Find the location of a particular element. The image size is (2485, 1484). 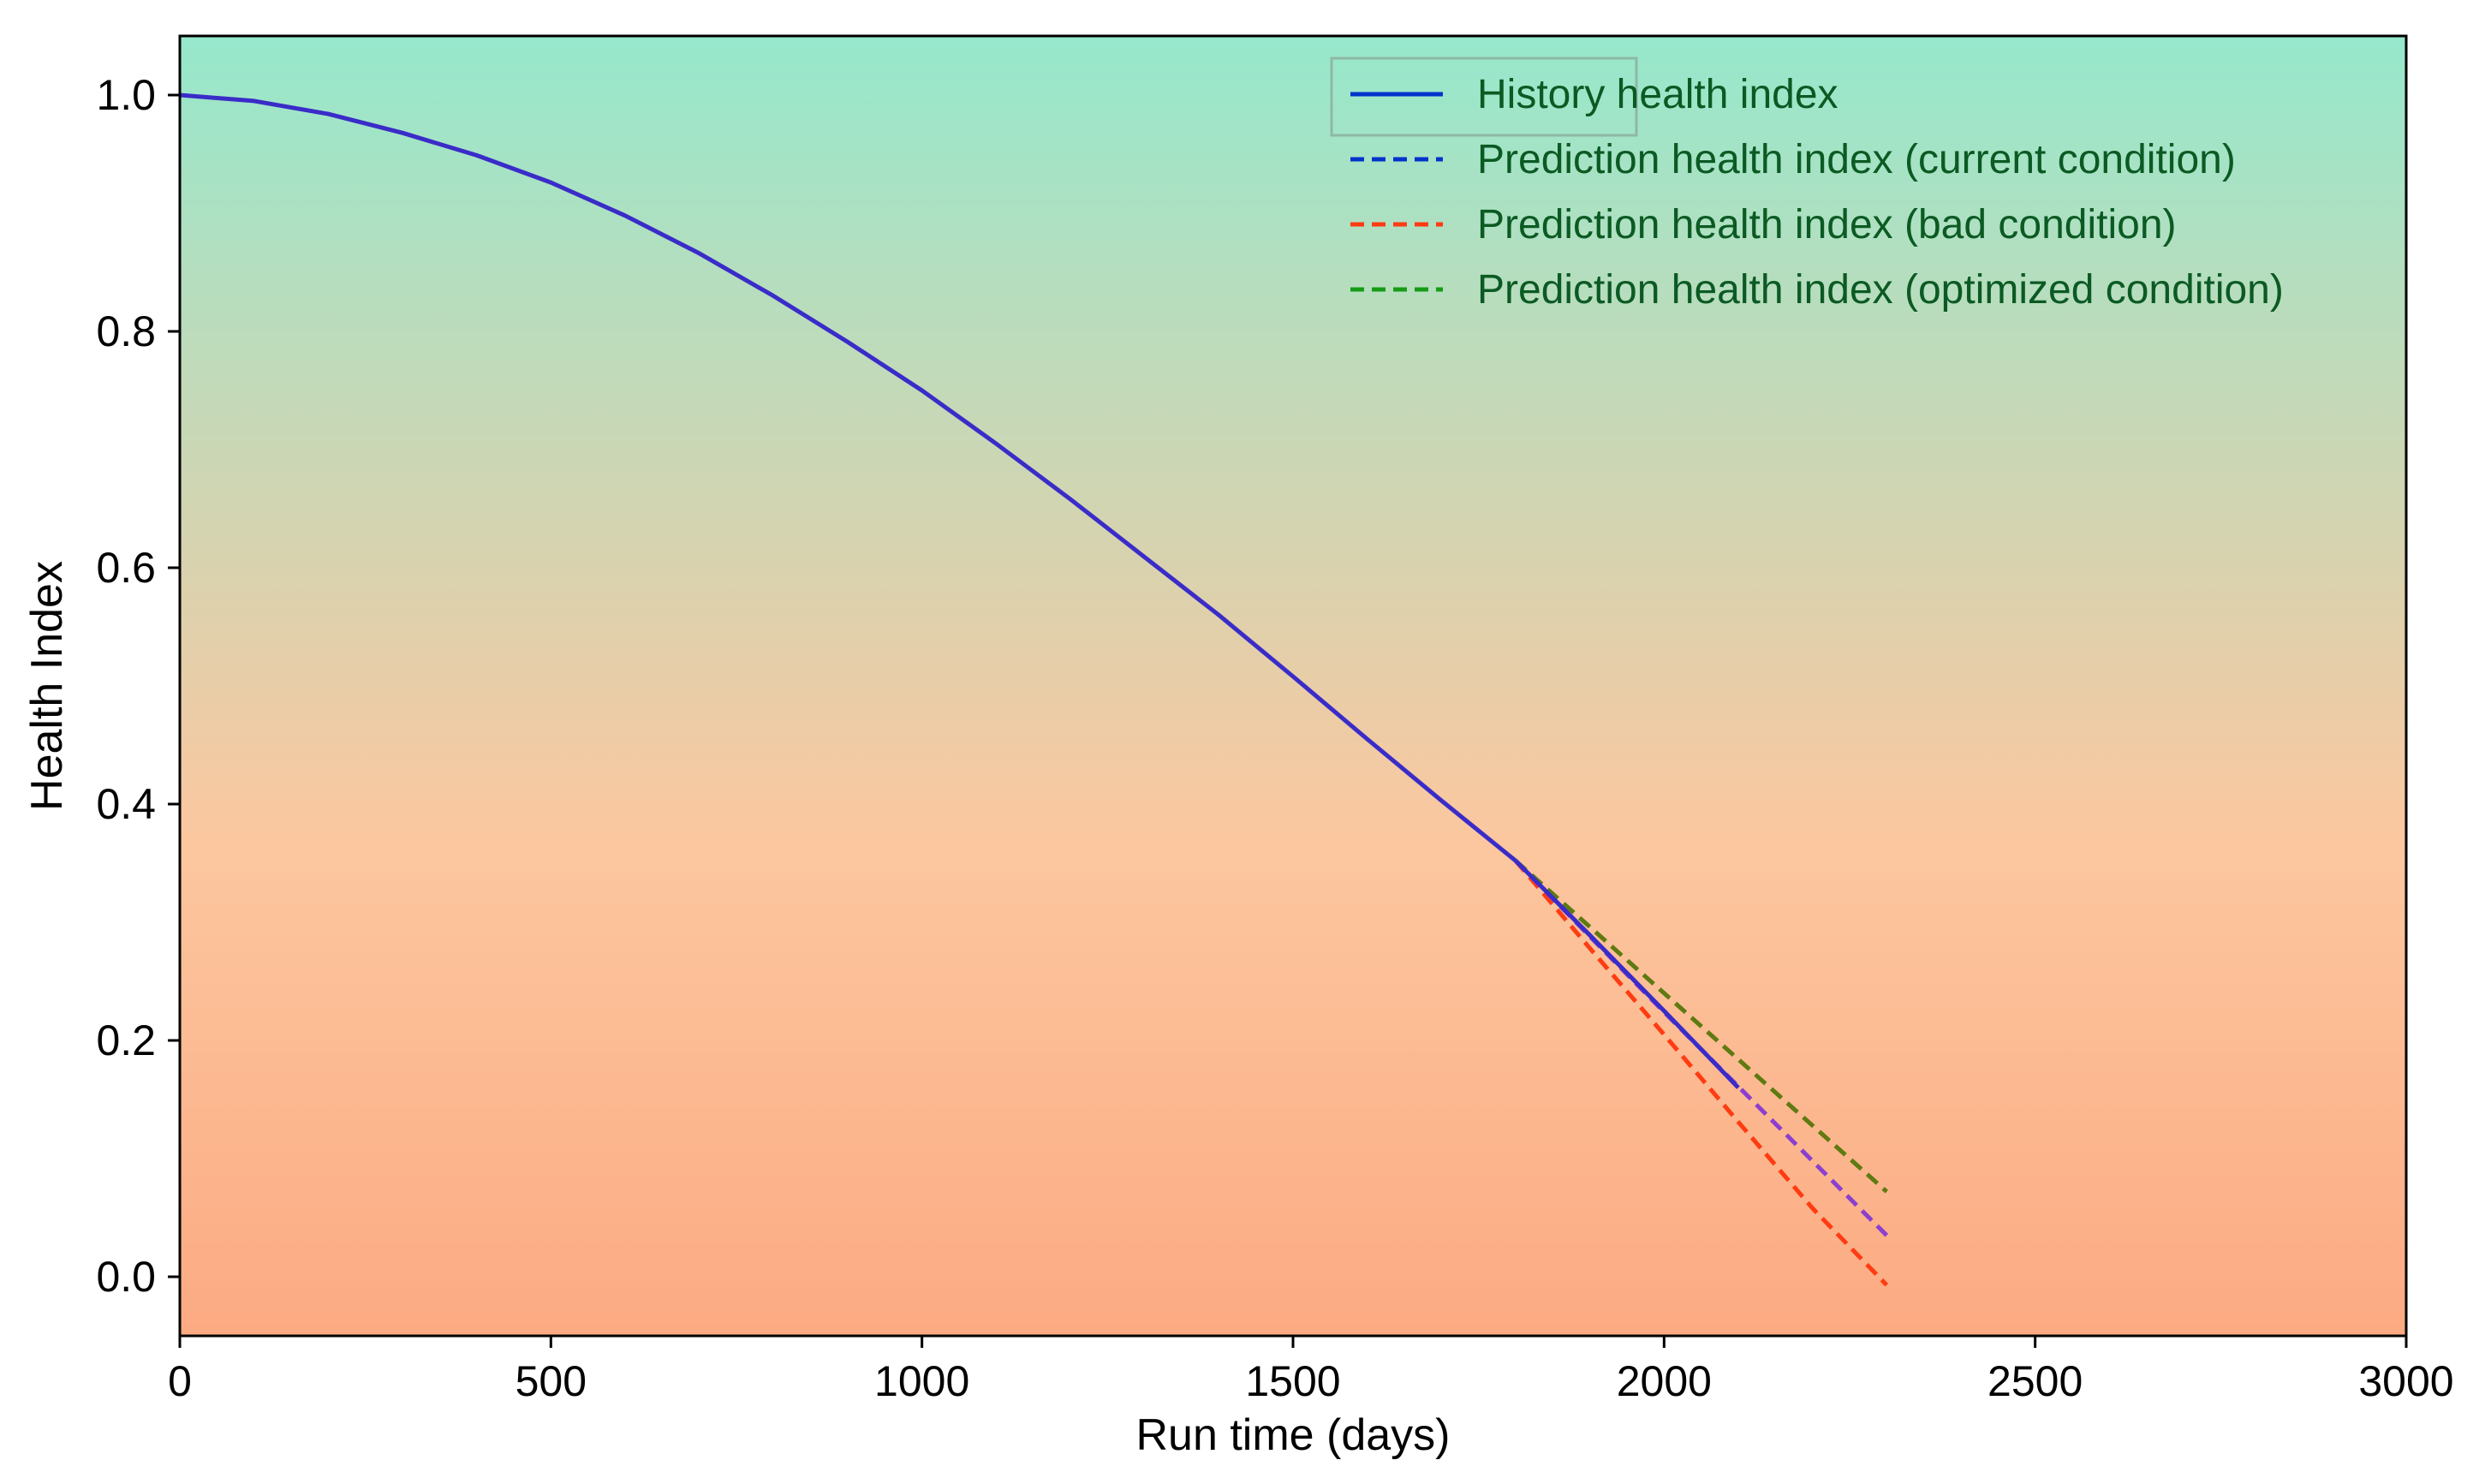

x-tick-label: 2500 is located at coordinates (2035, 1381).